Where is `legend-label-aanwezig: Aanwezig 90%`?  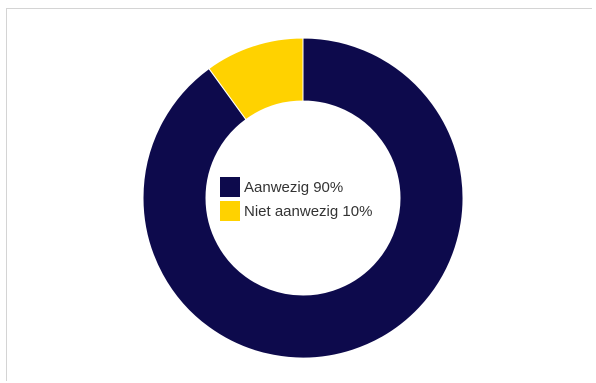 legend-label-aanwezig: Aanwezig 90% is located at coordinates (294, 187).